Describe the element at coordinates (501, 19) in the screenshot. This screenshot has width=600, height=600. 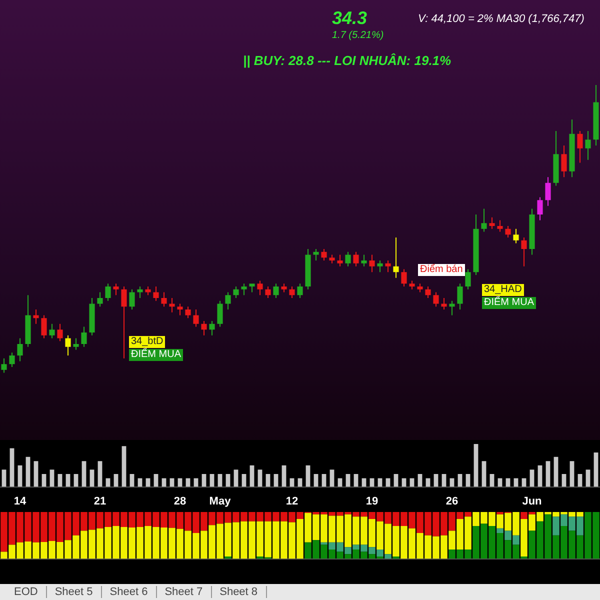
I see `text: V: 44,100 = 2% MA30 (1,766,747)` at that location.